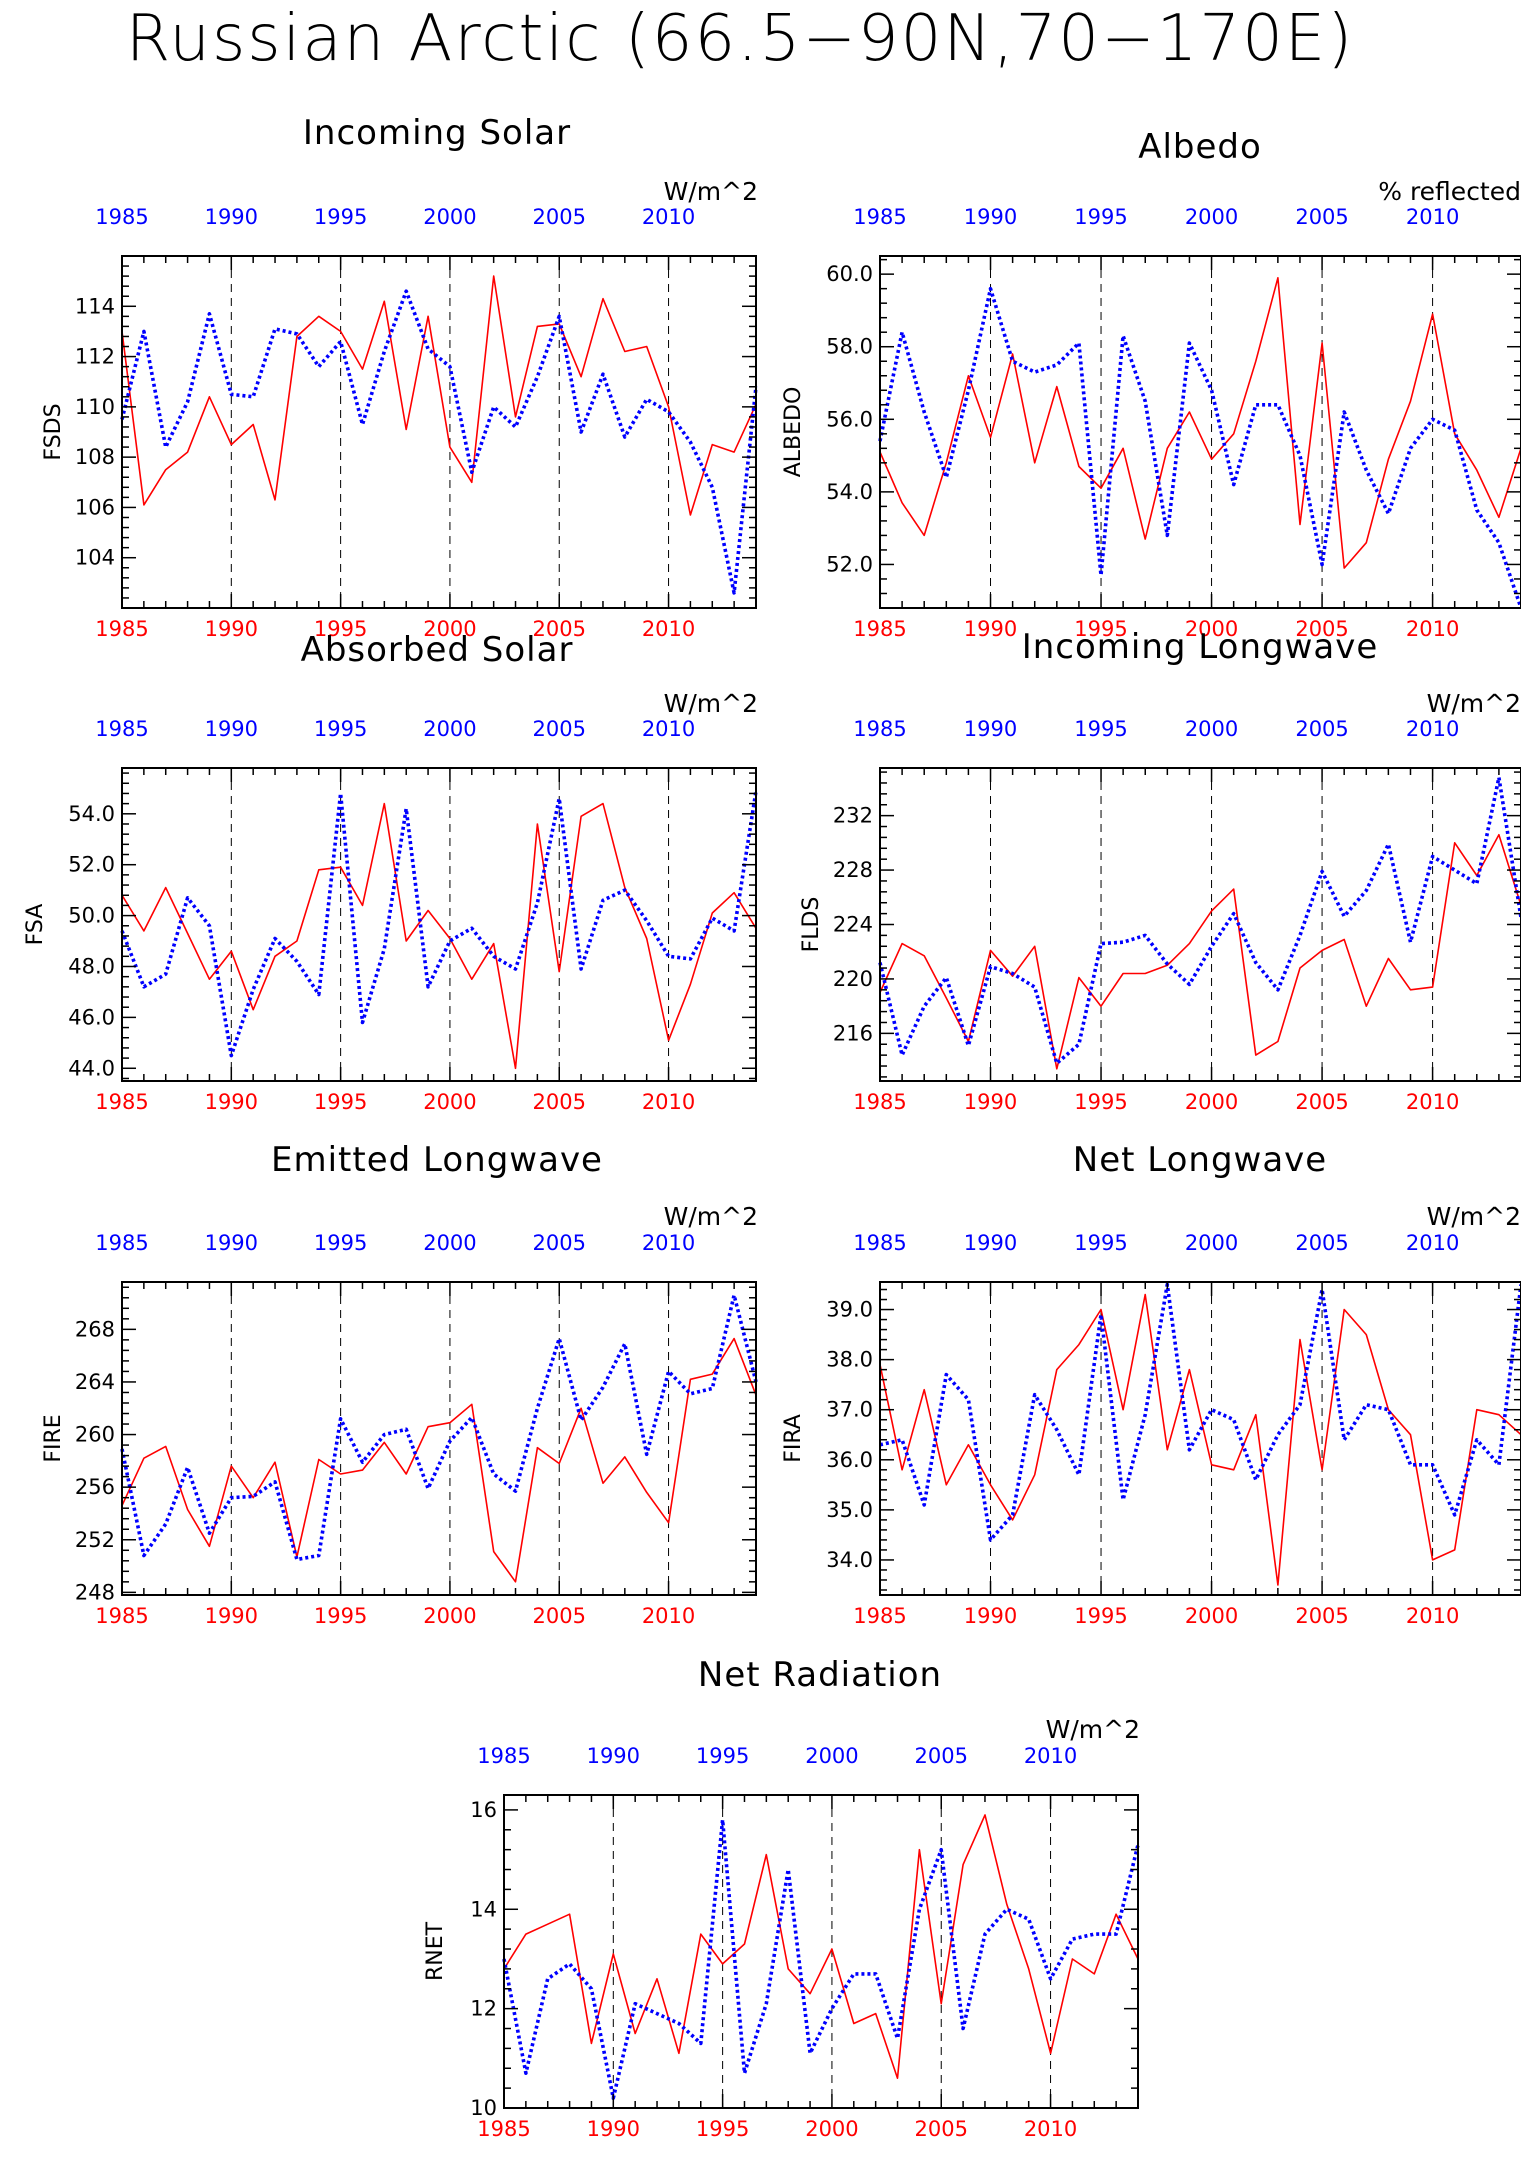 The image size is (1521, 2160). What do you see at coordinates (483, 2108) in the screenshot?
I see `y-tick-label: 10` at bounding box center [483, 2108].